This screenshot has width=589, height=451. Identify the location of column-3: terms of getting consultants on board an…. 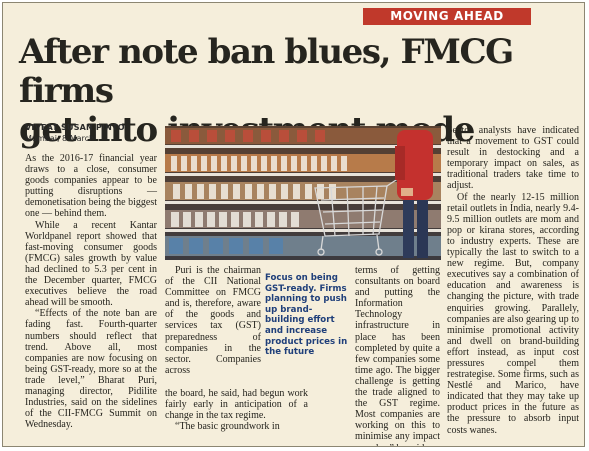
(397, 355).